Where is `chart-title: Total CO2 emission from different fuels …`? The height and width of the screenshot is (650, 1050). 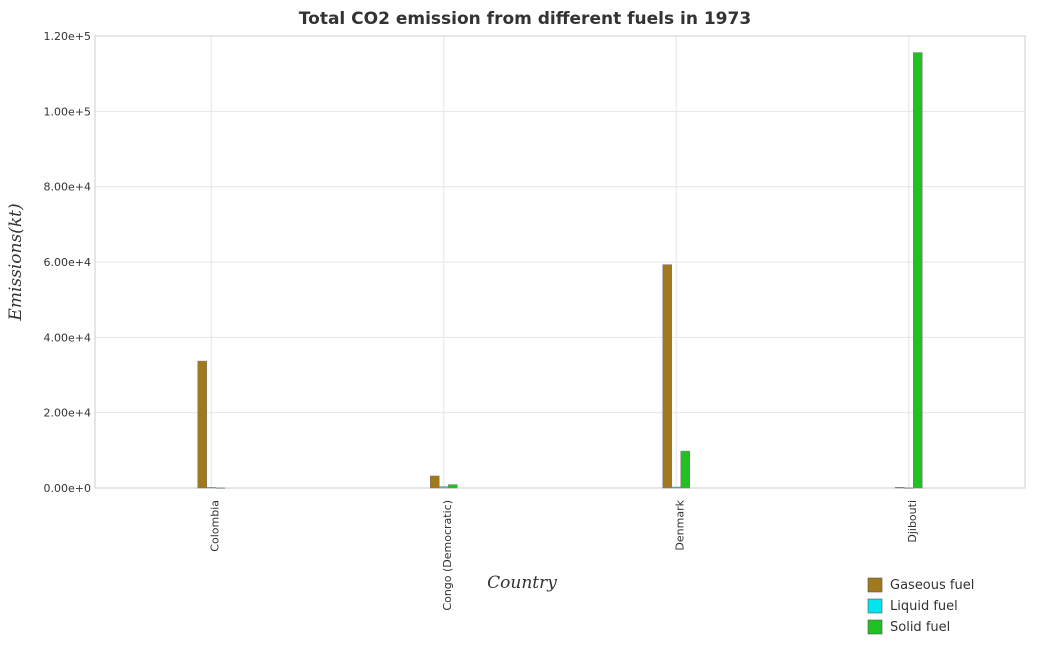
chart-title: Total CO2 emission from different fuels … is located at coordinates (525, 19).